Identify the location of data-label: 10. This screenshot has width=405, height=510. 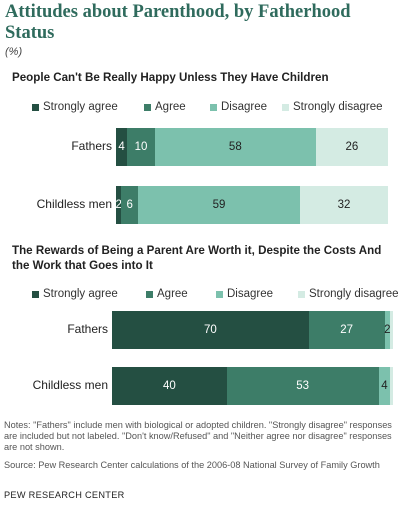
(141, 147).